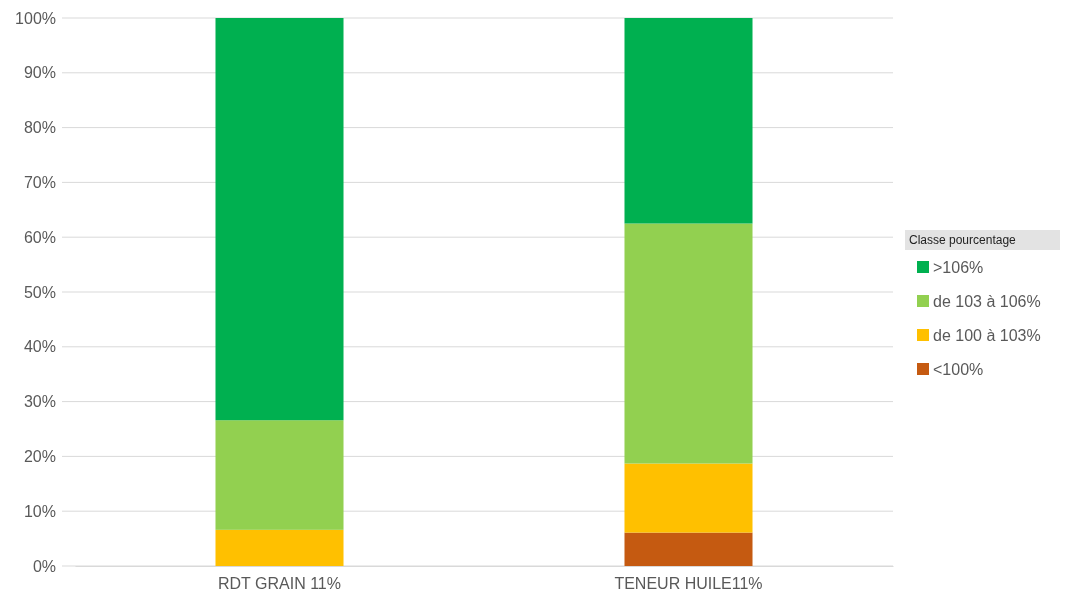 This screenshot has height=605, width=1071. I want to click on y-tick-label: 20%, so click(39, 457).